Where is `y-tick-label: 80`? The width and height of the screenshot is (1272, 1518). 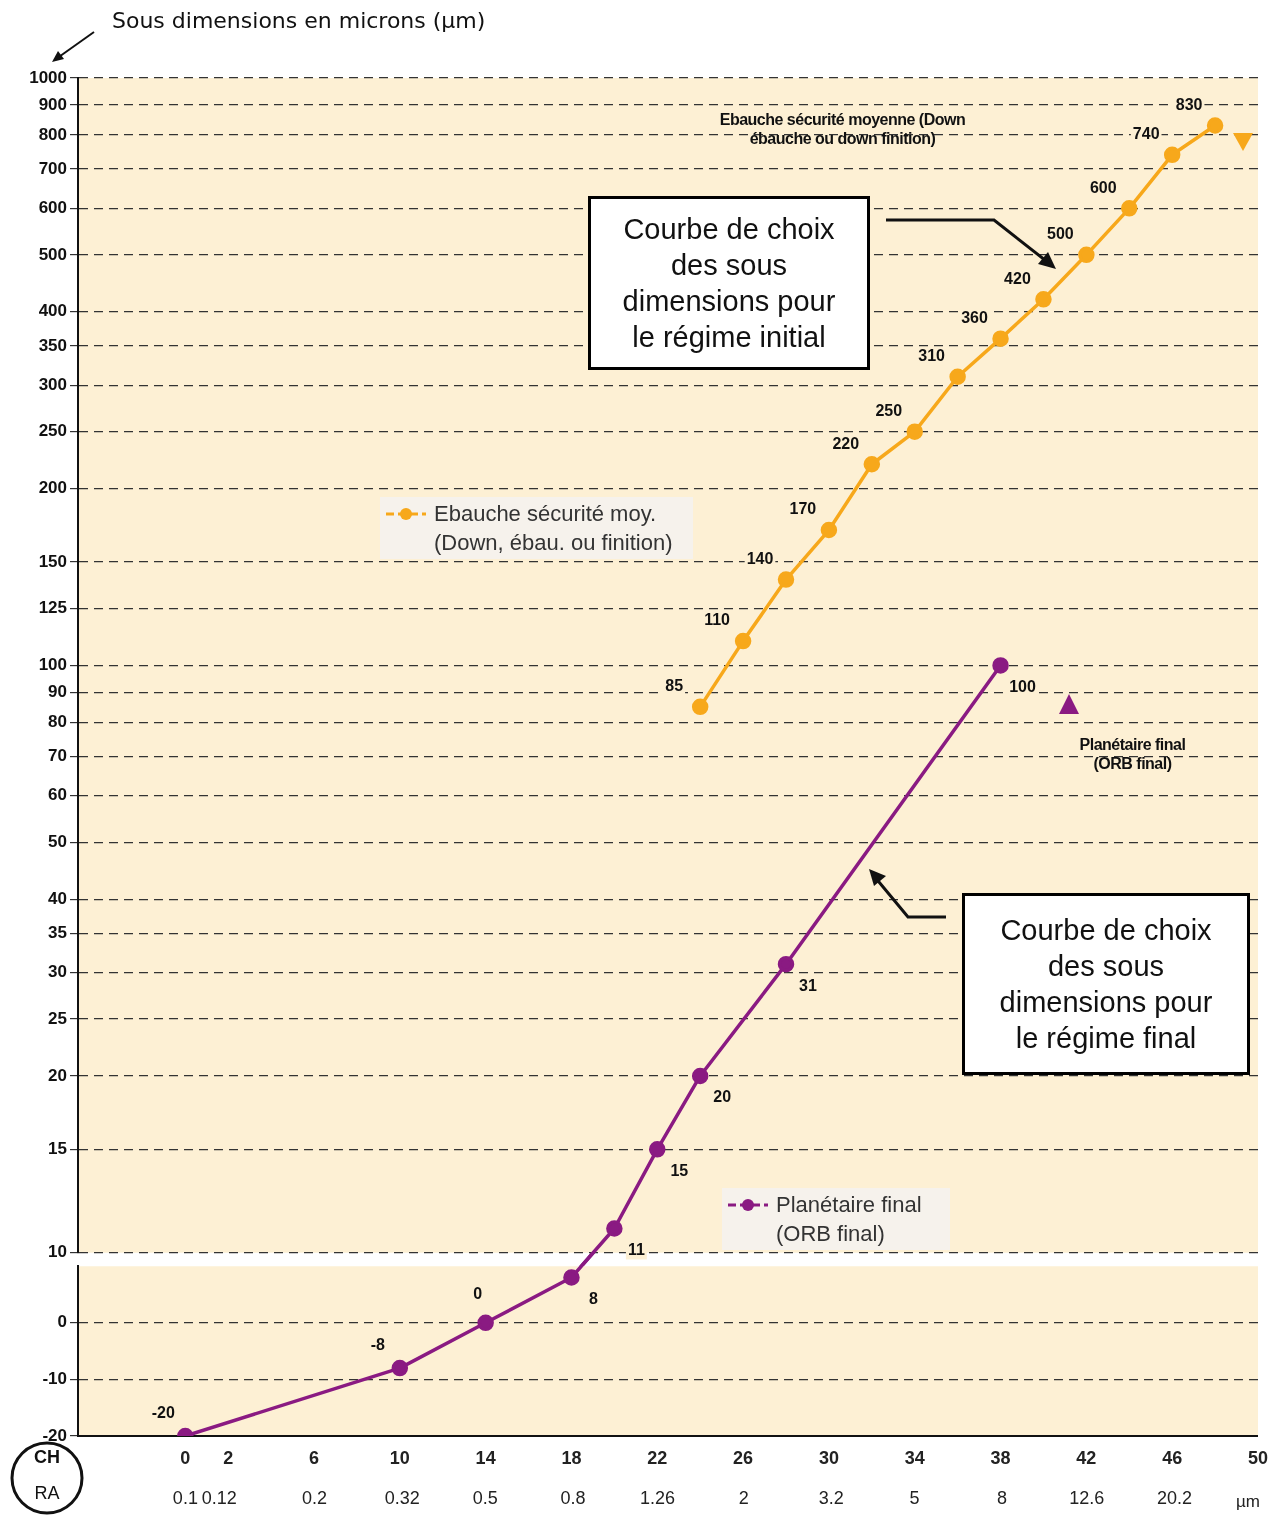 y-tick-label: 80 is located at coordinates (57, 722).